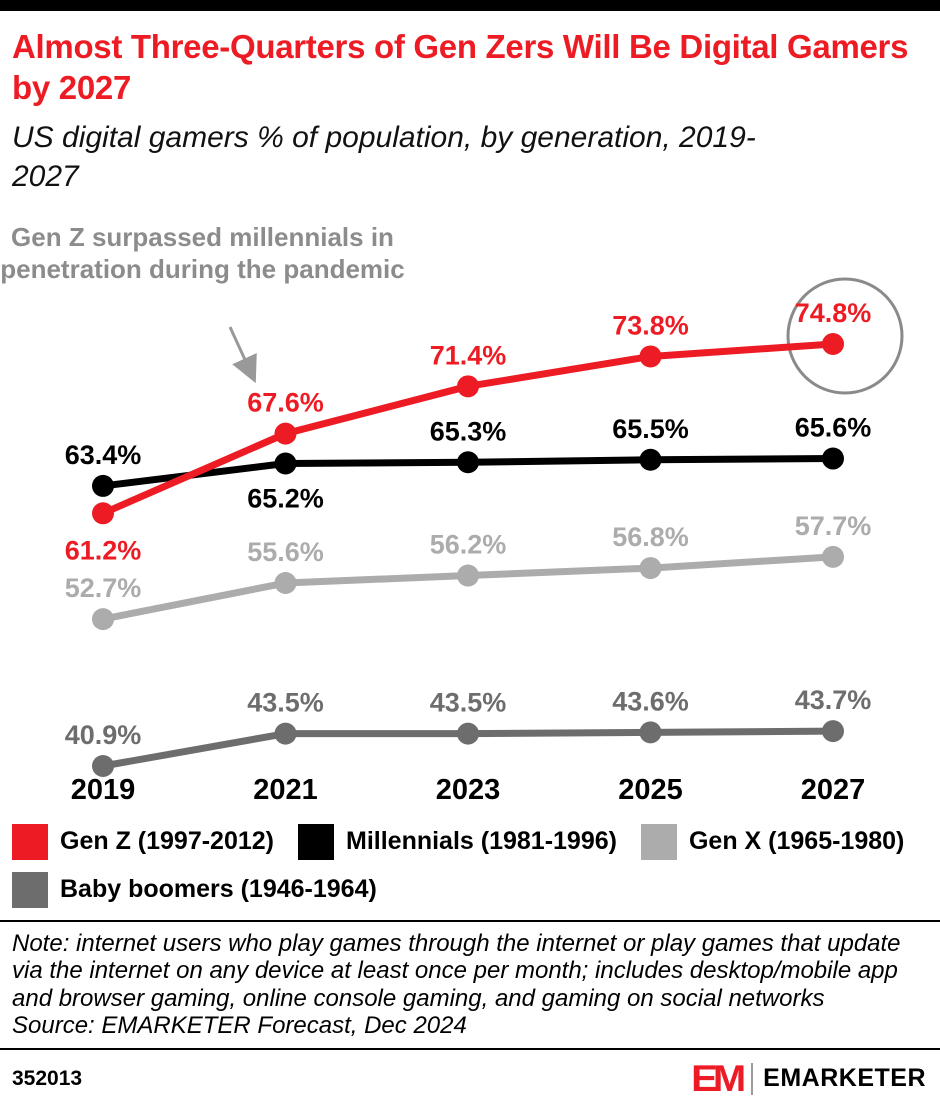 The height and width of the screenshot is (1110, 940). What do you see at coordinates (468, 355) in the screenshot?
I see `data-label: 71.4%` at bounding box center [468, 355].